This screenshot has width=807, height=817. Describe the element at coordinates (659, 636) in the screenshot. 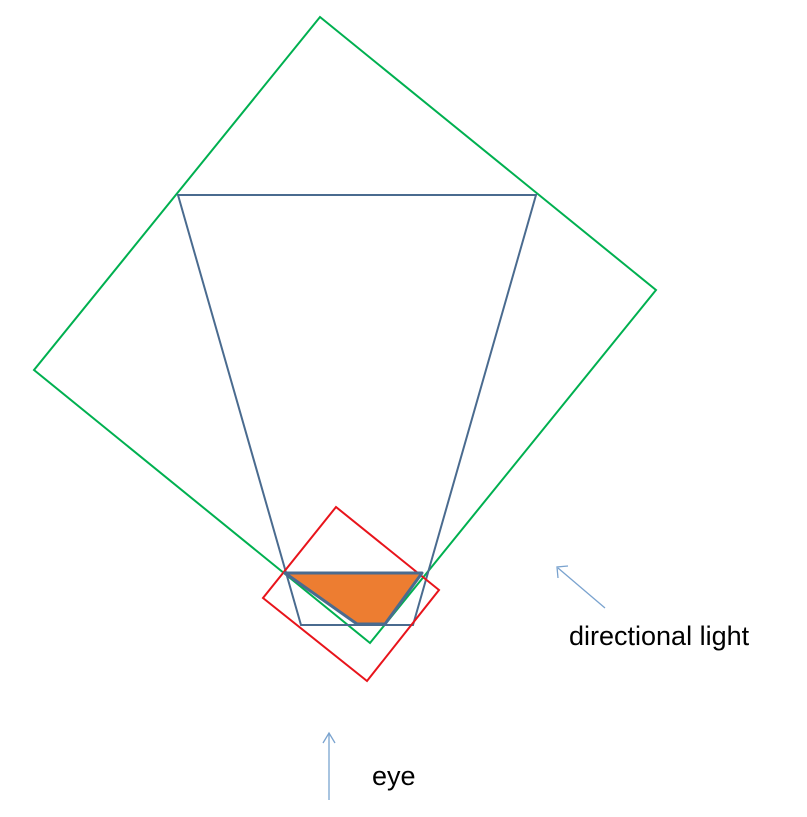

I see `directional-light-label: directional light` at that location.